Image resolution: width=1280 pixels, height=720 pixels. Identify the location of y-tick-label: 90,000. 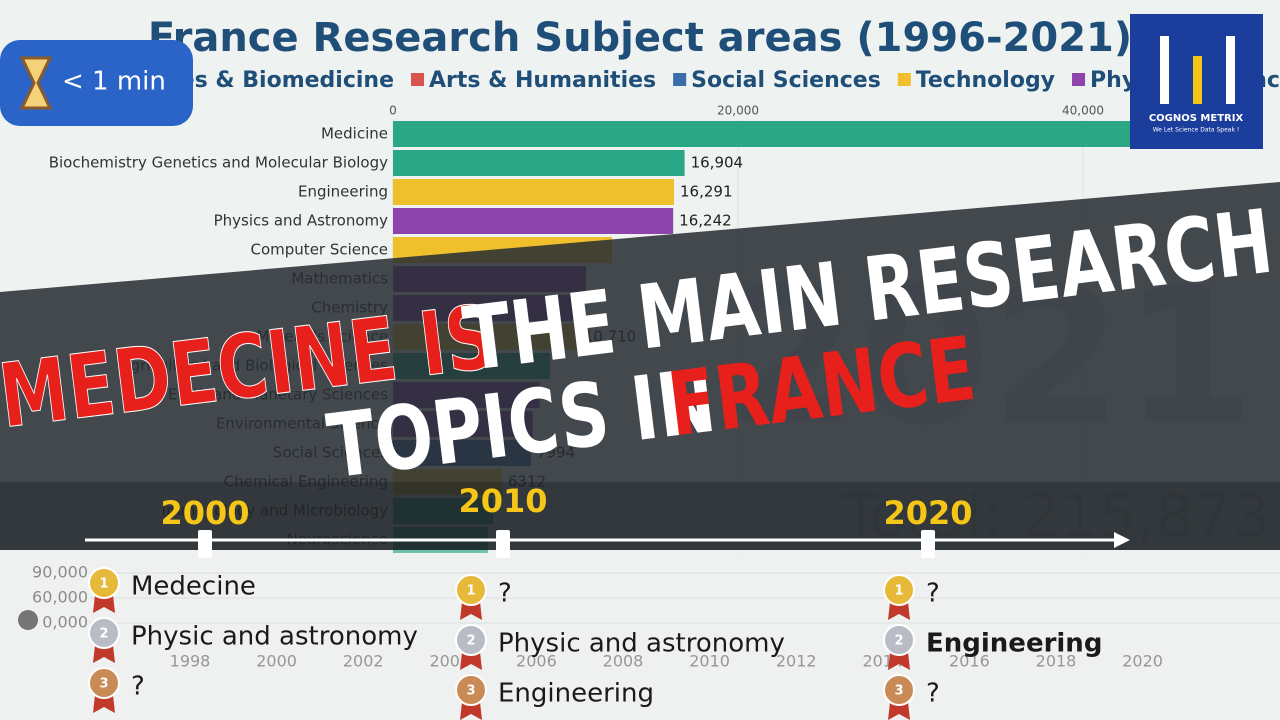
(60, 572).